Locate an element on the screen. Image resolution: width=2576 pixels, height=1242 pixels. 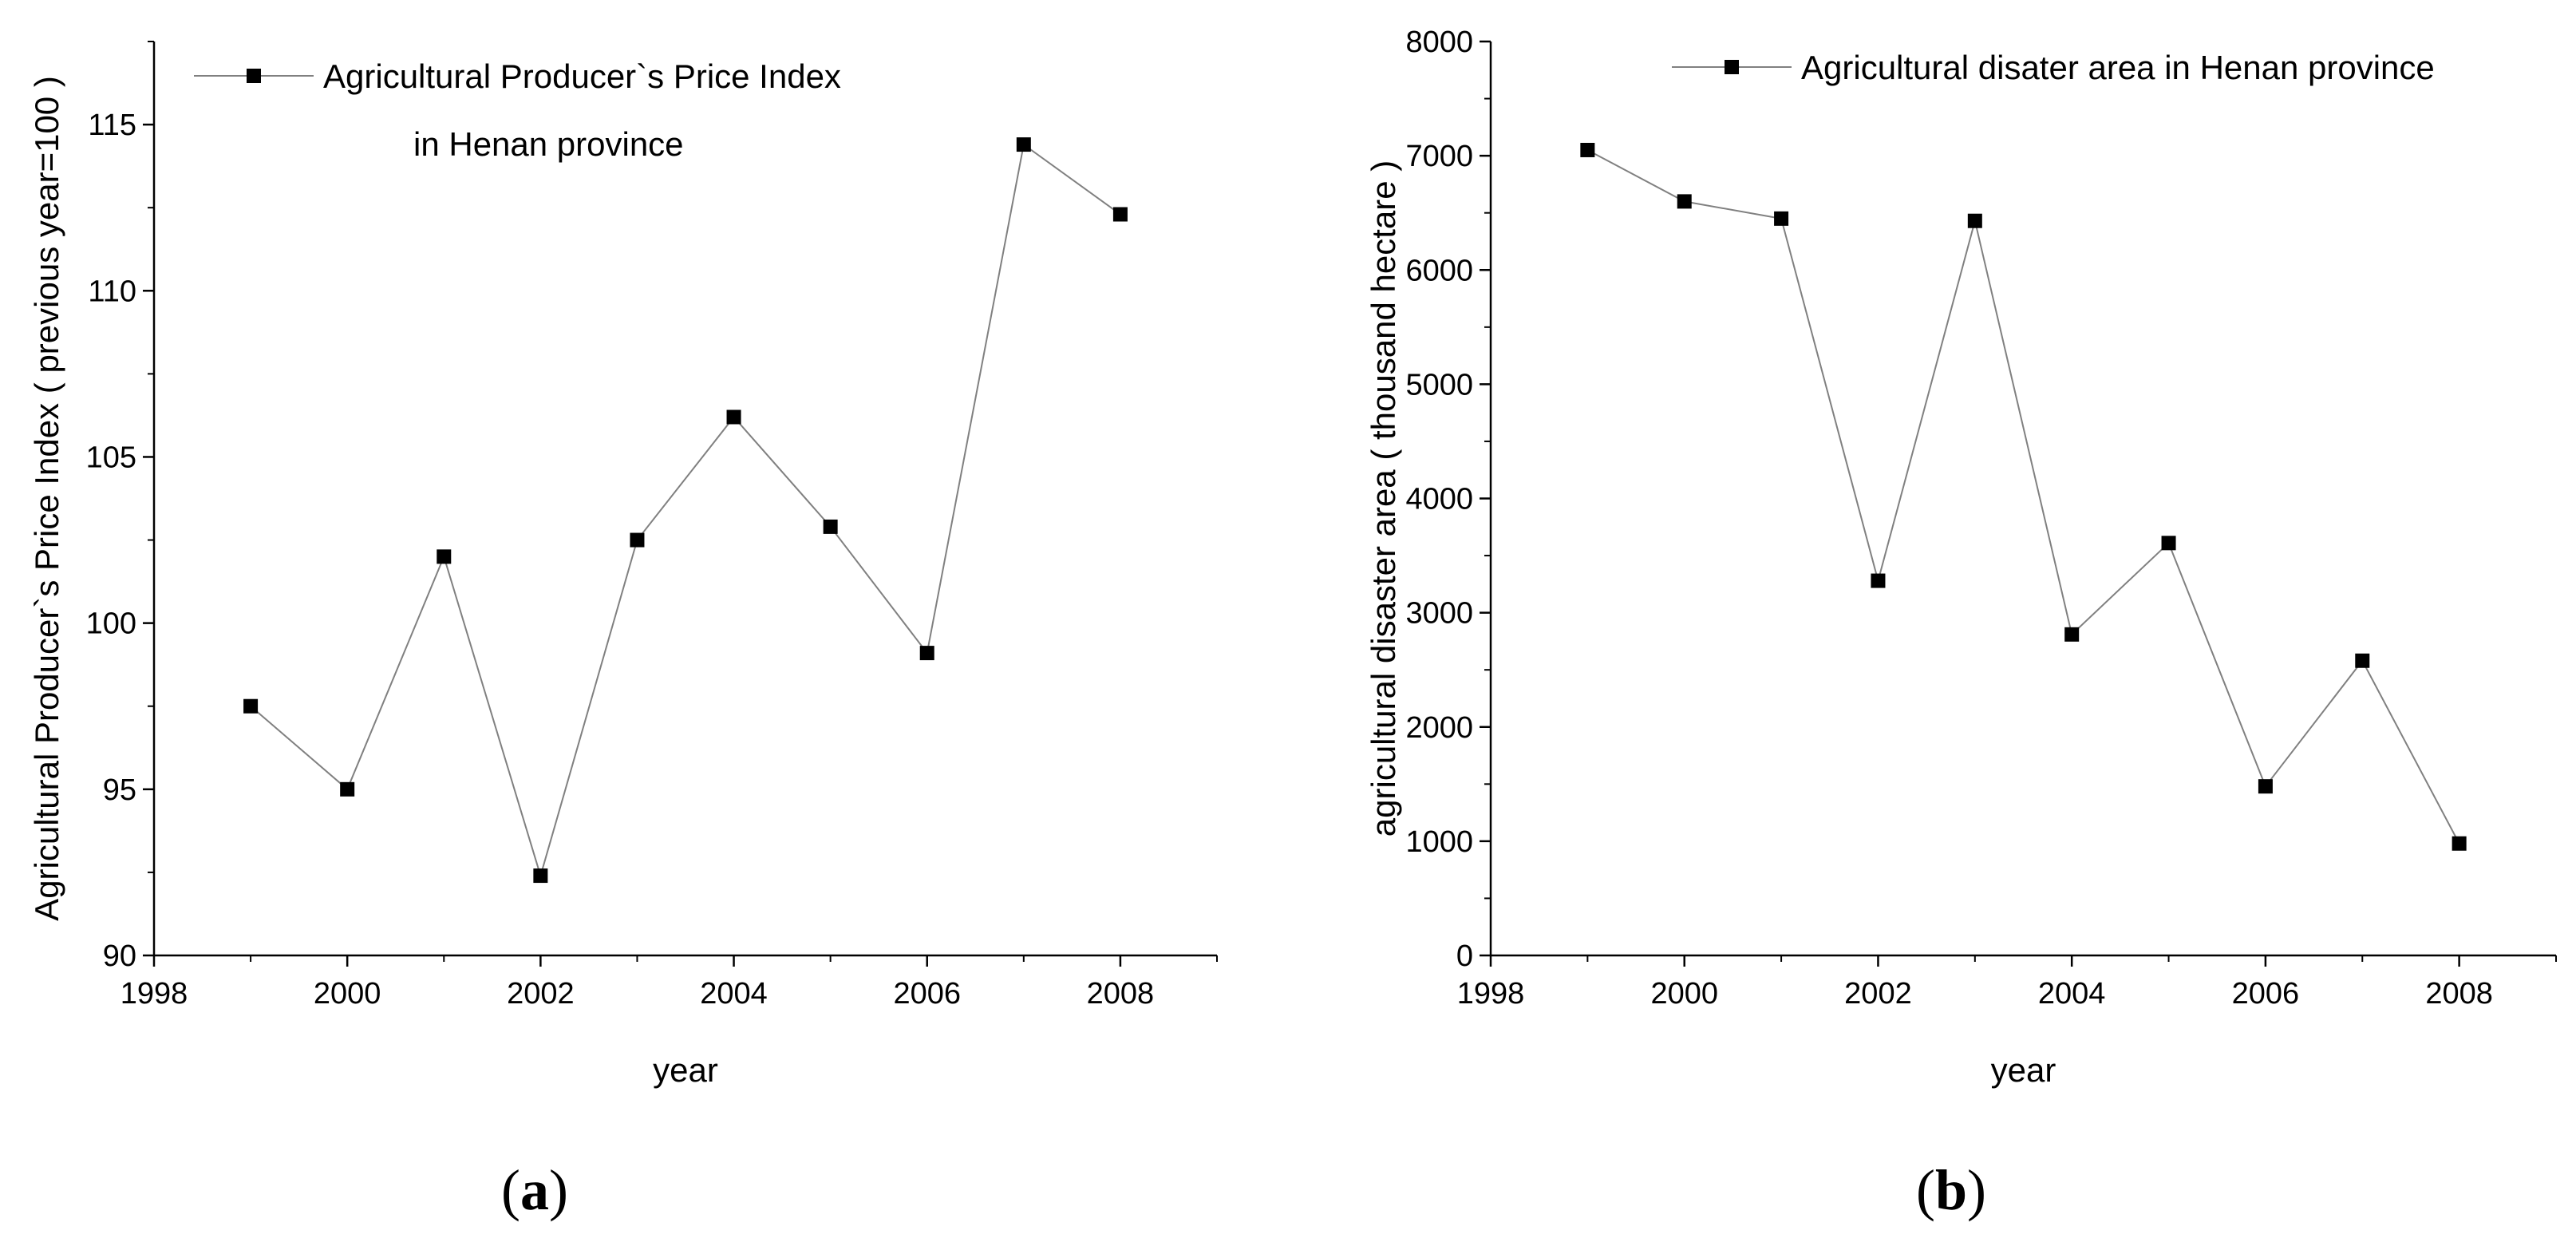
y-tick-label: 1000 is located at coordinates (1439, 842).